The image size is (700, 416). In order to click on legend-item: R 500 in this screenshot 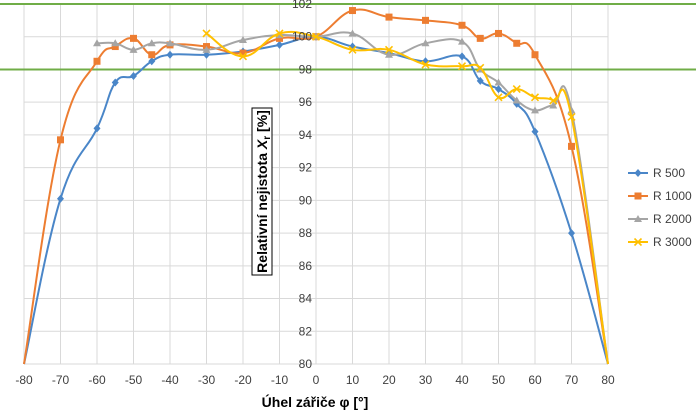, I will do `click(656, 173)`.